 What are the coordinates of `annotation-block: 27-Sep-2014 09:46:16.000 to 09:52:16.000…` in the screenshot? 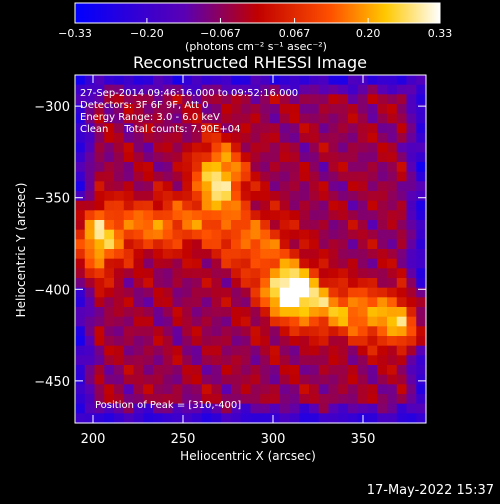 It's located at (189, 111).